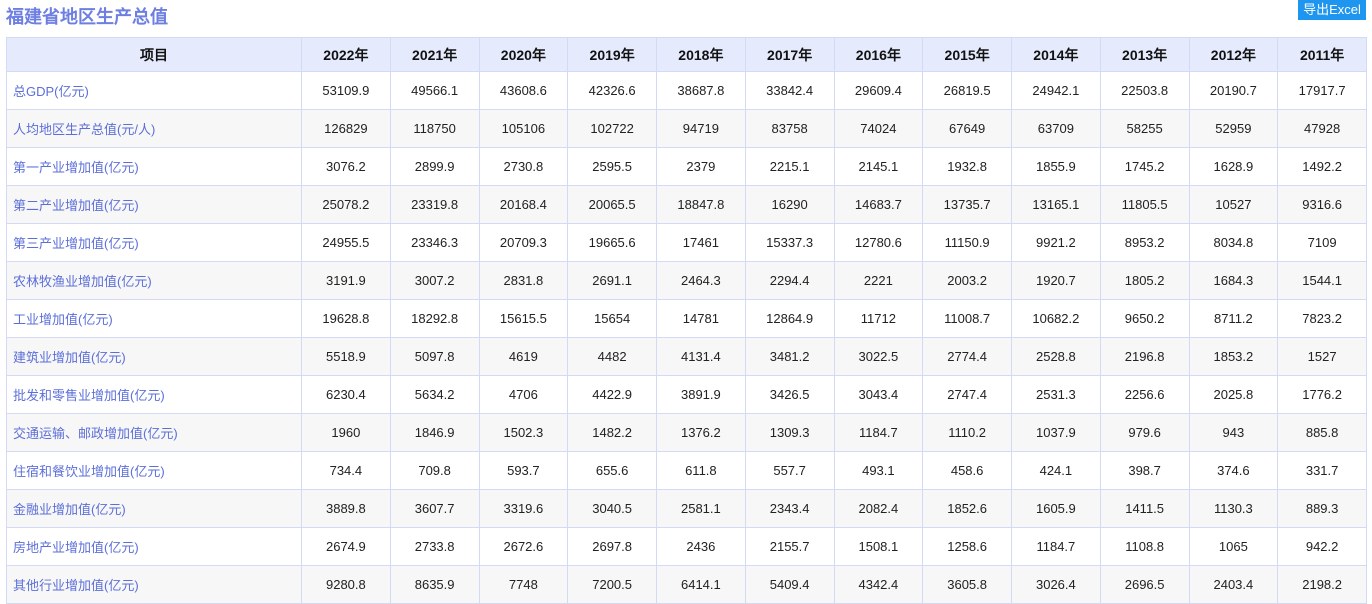  What do you see at coordinates (434, 280) in the screenshot?
I see `table-cell: 3007.2` at bounding box center [434, 280].